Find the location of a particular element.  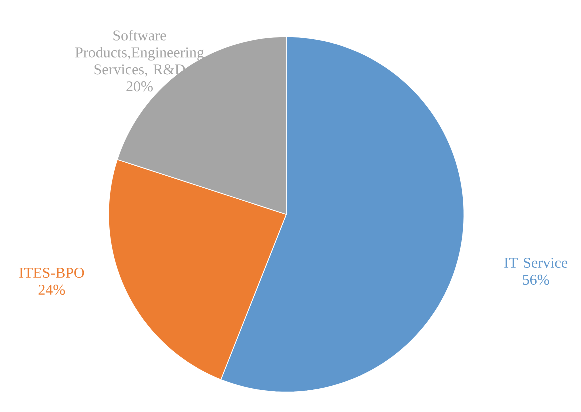

slice-label: IT Service is located at coordinates (536, 263).